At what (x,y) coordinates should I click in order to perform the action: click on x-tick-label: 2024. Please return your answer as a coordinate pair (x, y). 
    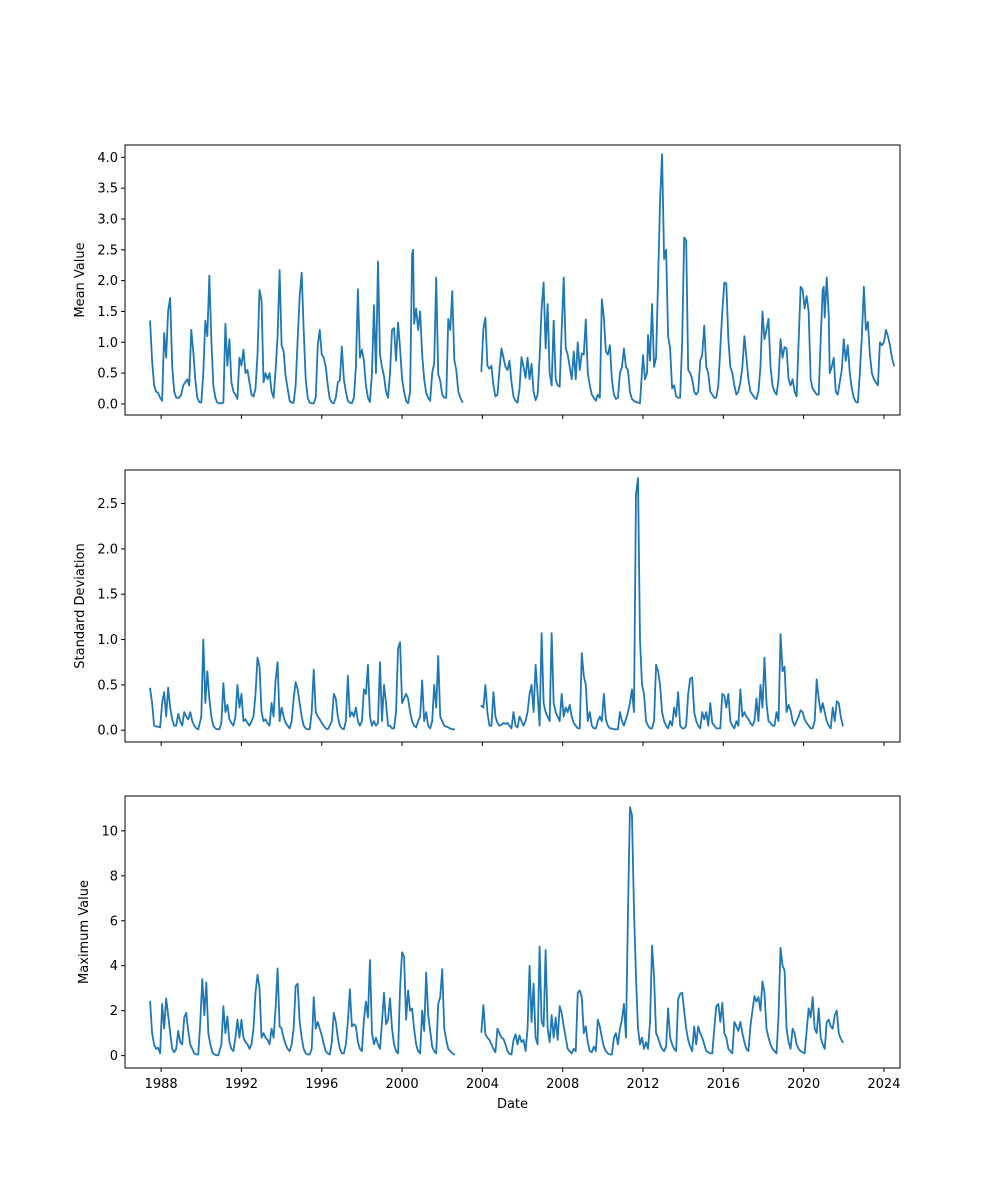
    Looking at the image, I should click on (883, 1084).